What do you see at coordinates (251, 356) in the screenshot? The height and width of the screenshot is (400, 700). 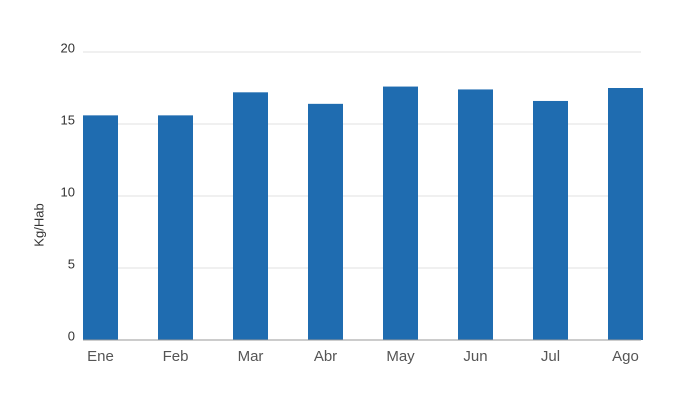 I see `x-tick-label: Mar` at bounding box center [251, 356].